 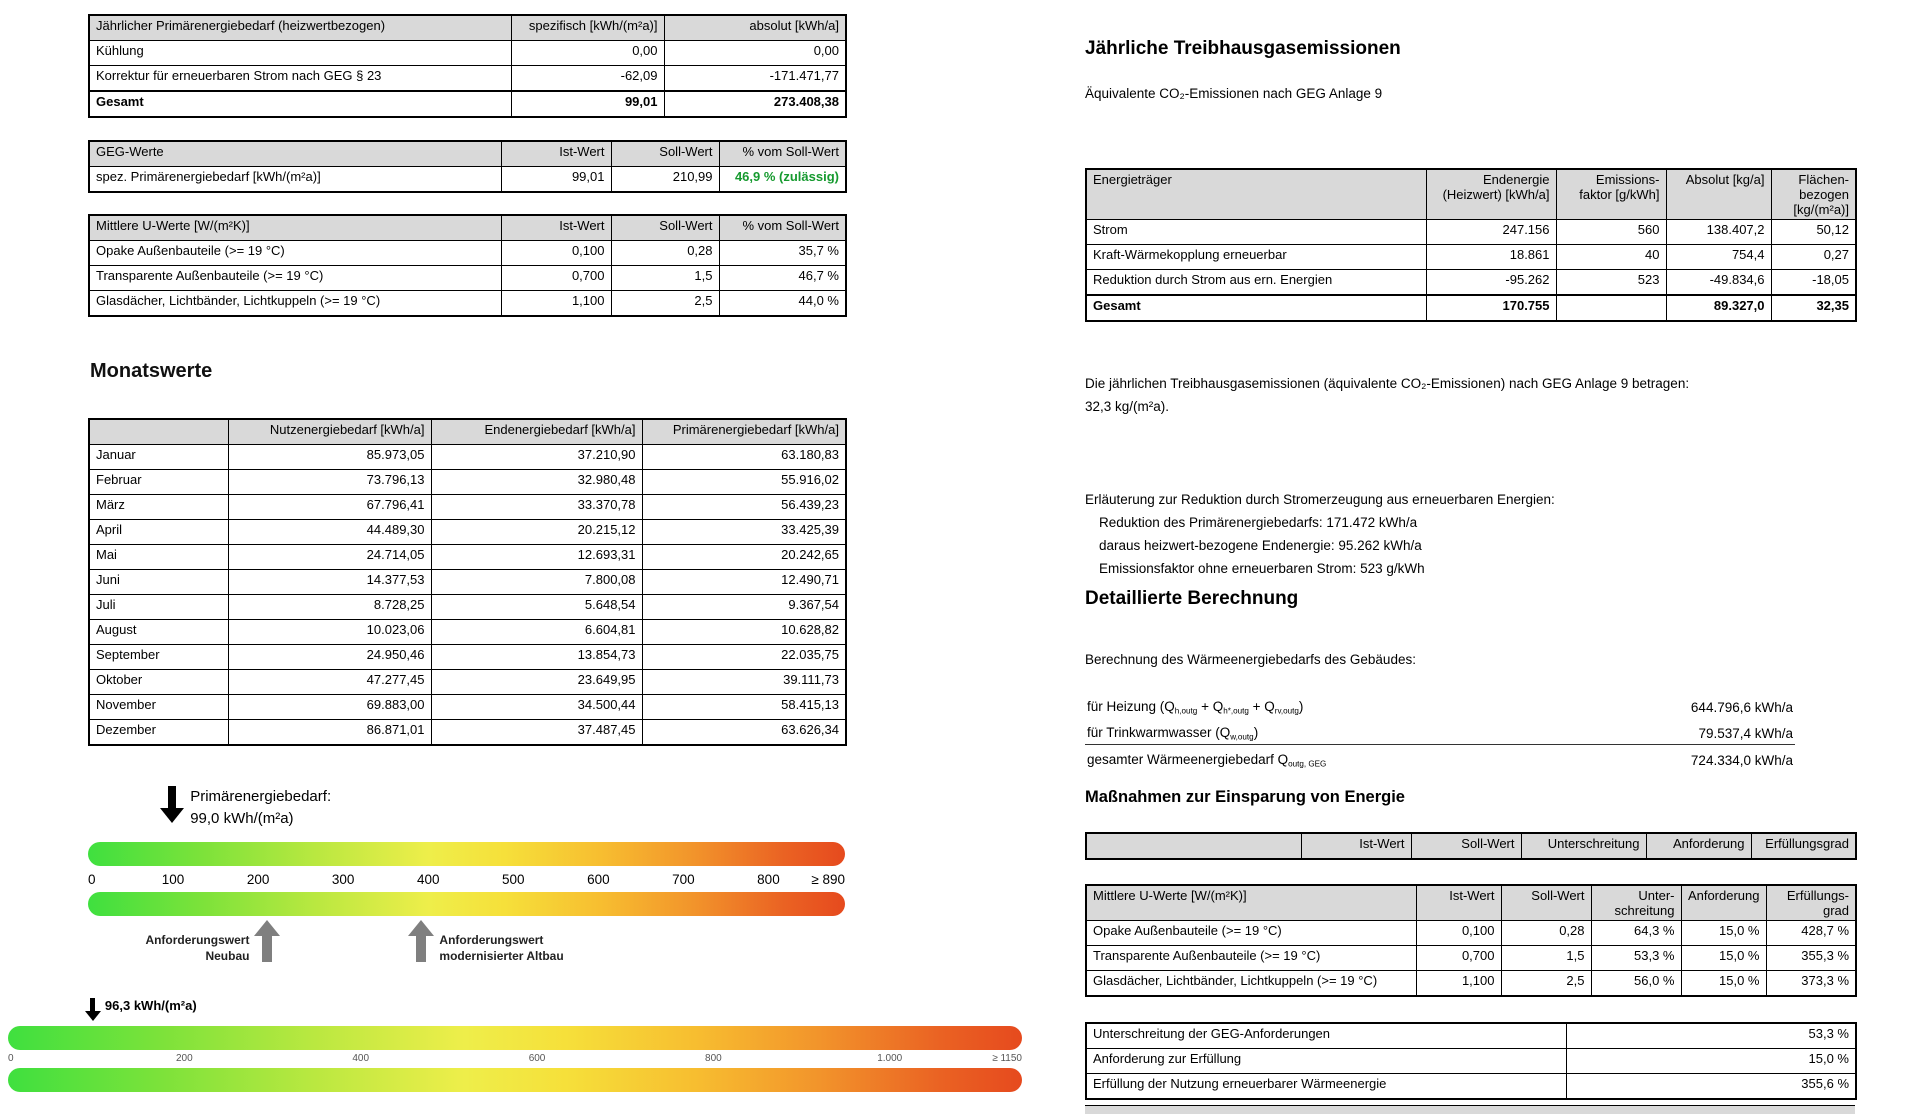 I want to click on table-cell: 10.023,06, so click(x=329, y=632).